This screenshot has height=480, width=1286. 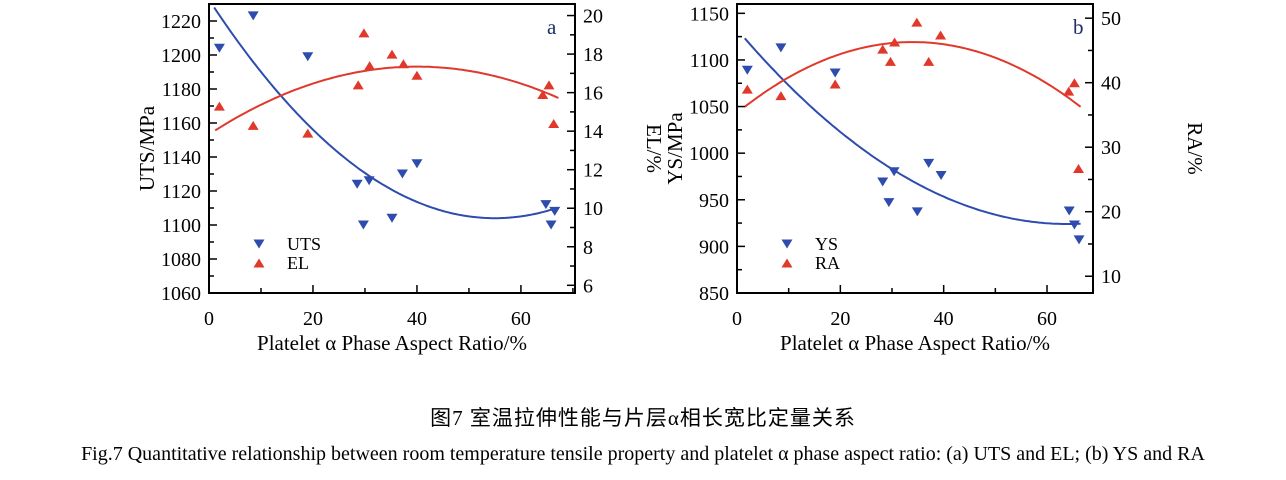 I want to click on series-uts, so click(x=387, y=120).